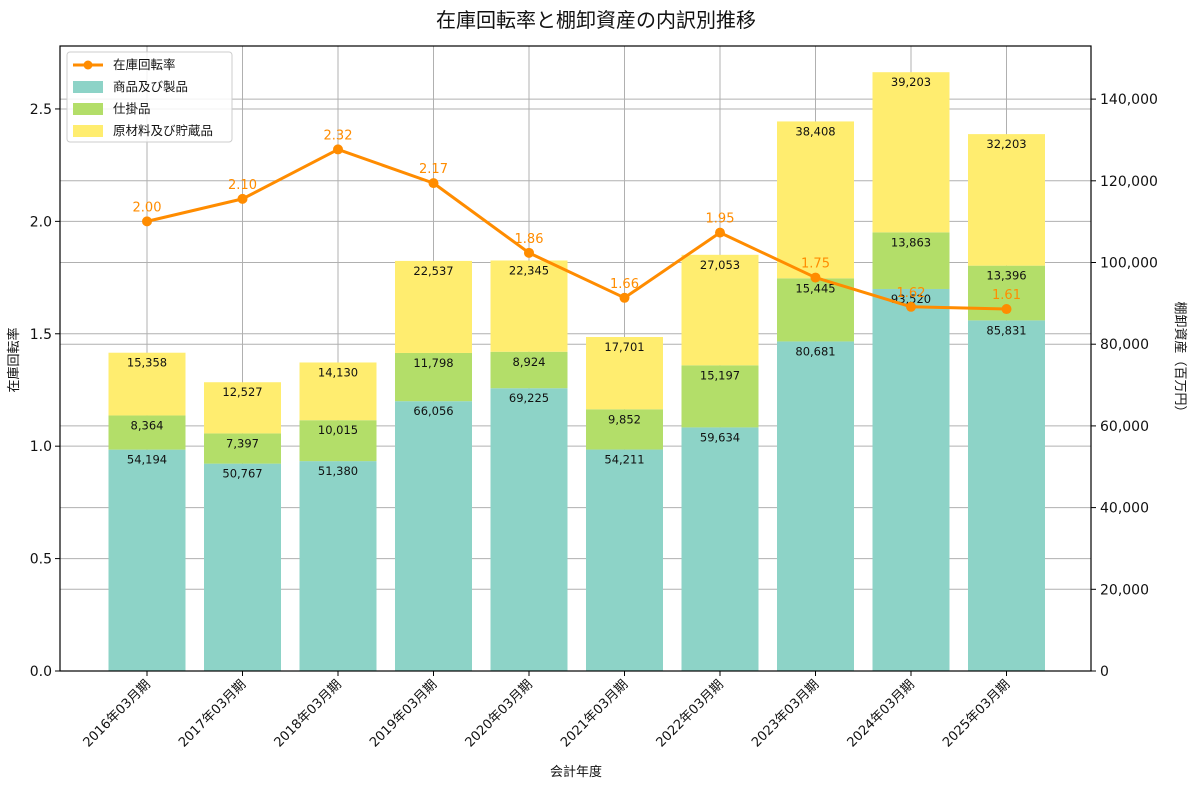  What do you see at coordinates (1180, 359) in the screenshot?
I see `y-axis-right-label: 棚卸資産（百万円）` at bounding box center [1180, 359].